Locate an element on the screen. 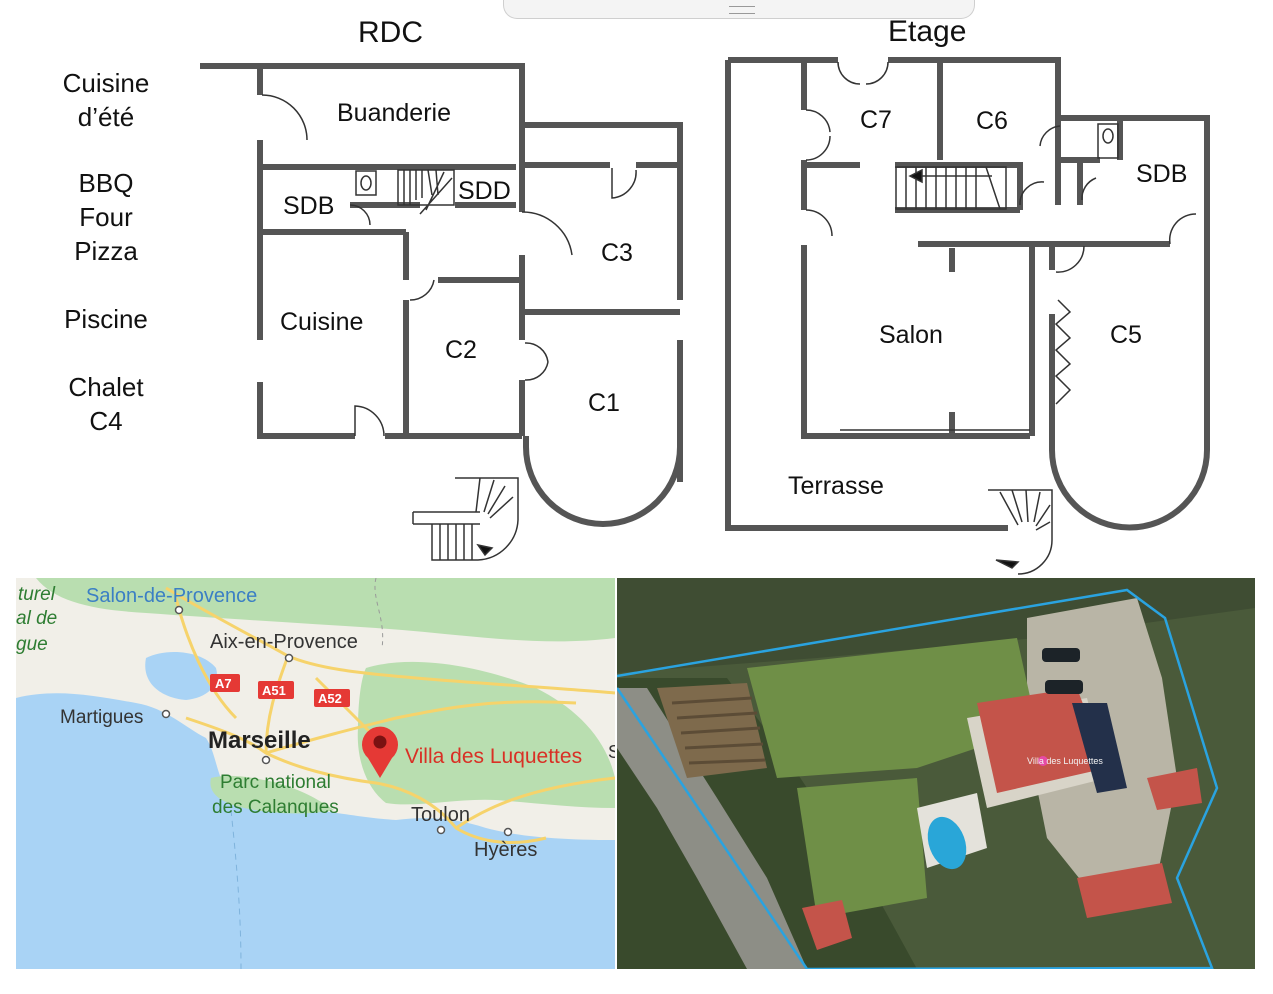 This screenshot has height=994, width=1273. legend-bbq: BBQ Four Pizza is located at coordinates (106, 217).